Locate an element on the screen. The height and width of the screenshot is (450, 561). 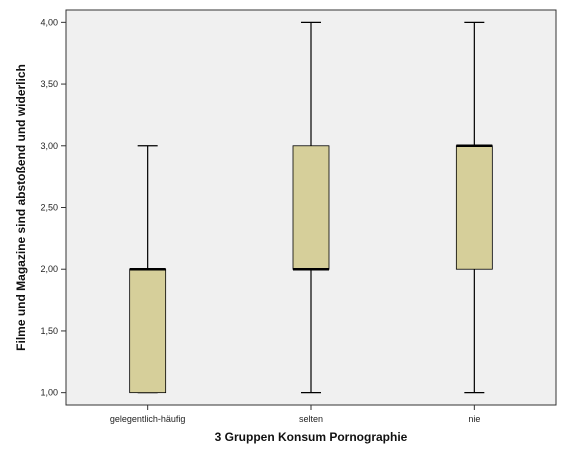
y-tick-label: 1,00 is located at coordinates (49, 393).